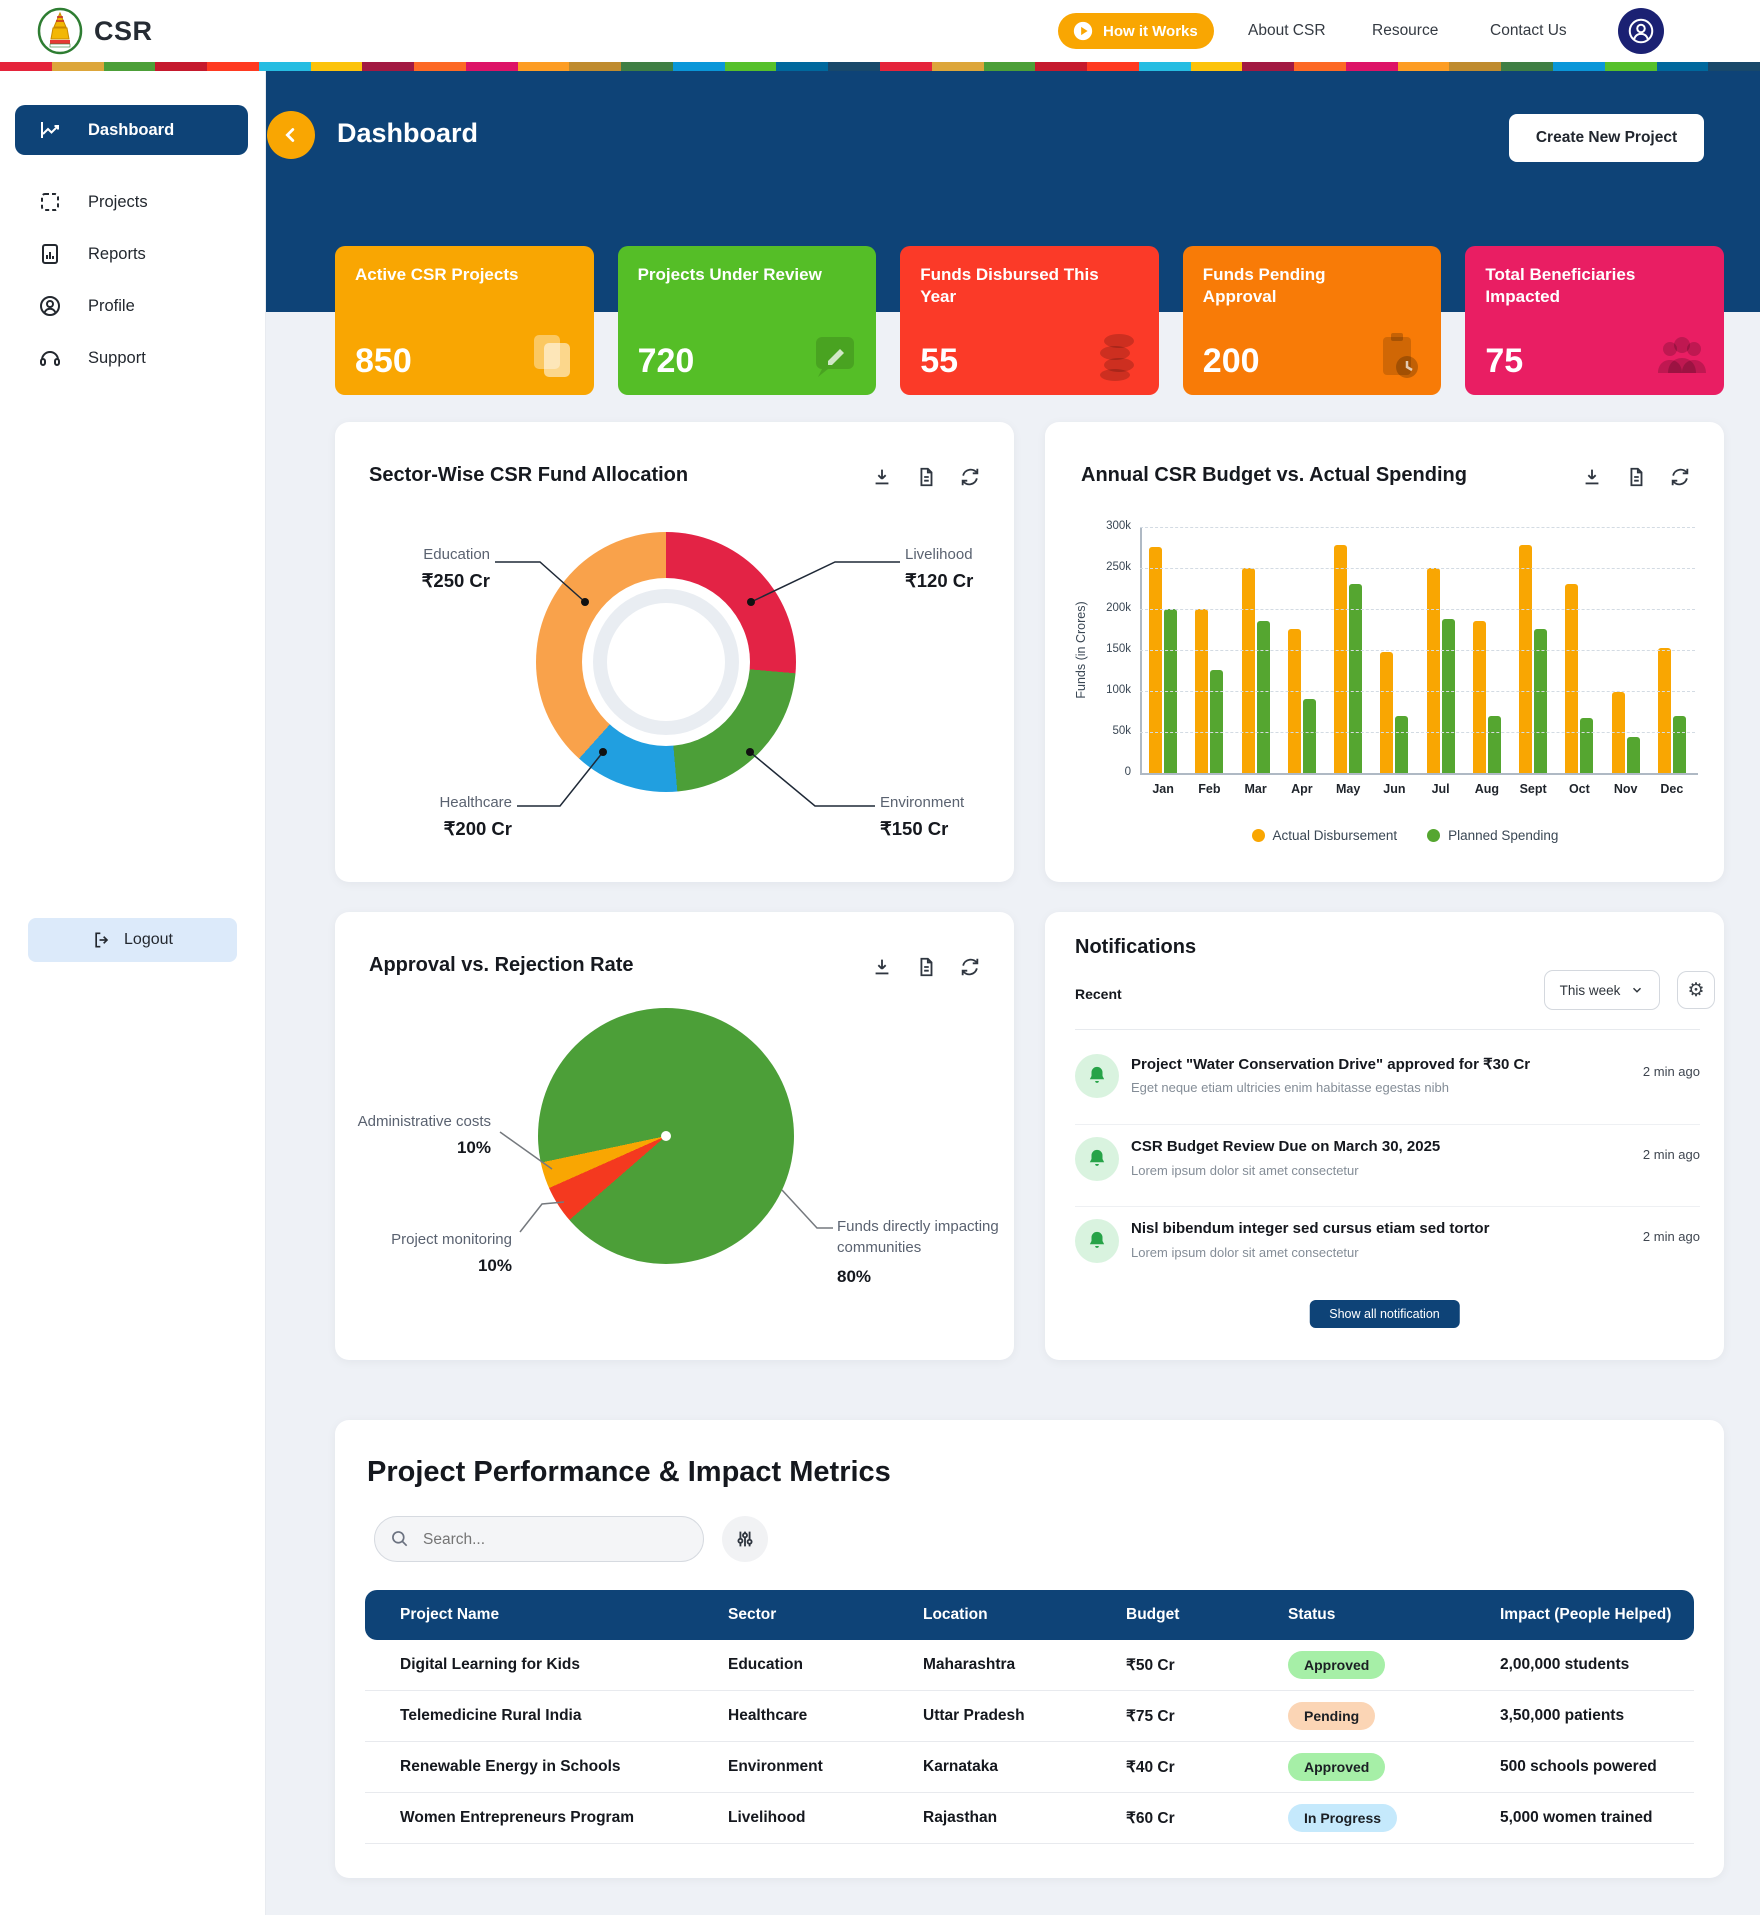  Describe the element at coordinates (50, 306) in the screenshot. I see `person-circle-icon` at that location.